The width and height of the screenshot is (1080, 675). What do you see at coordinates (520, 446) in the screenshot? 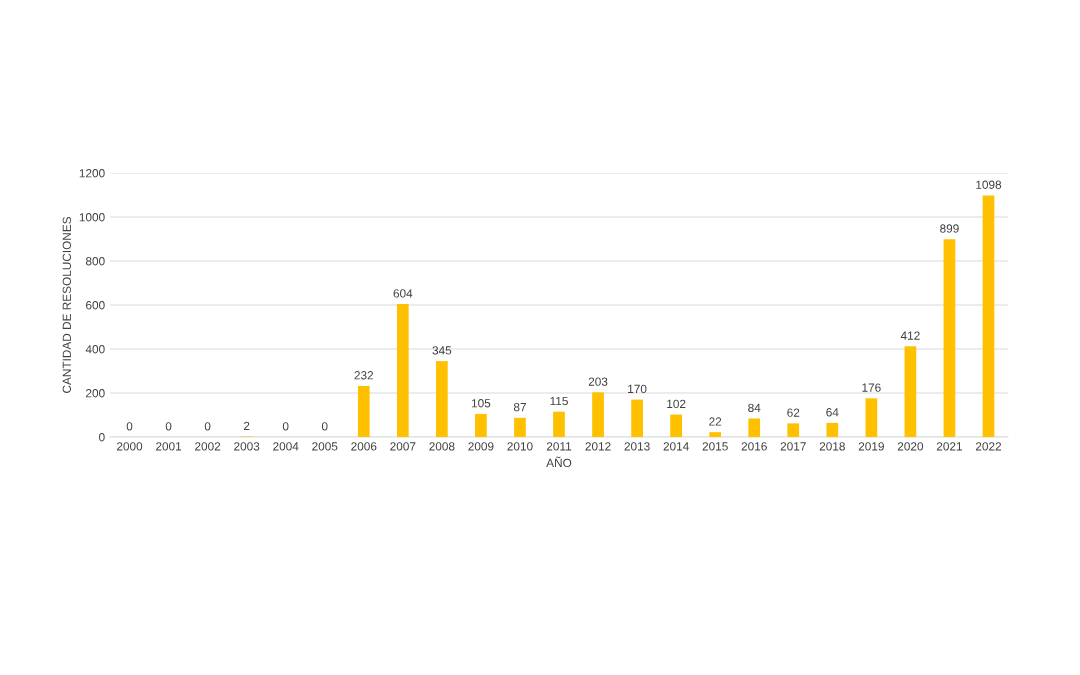
I see `x-tick-label: 2010` at bounding box center [520, 446].